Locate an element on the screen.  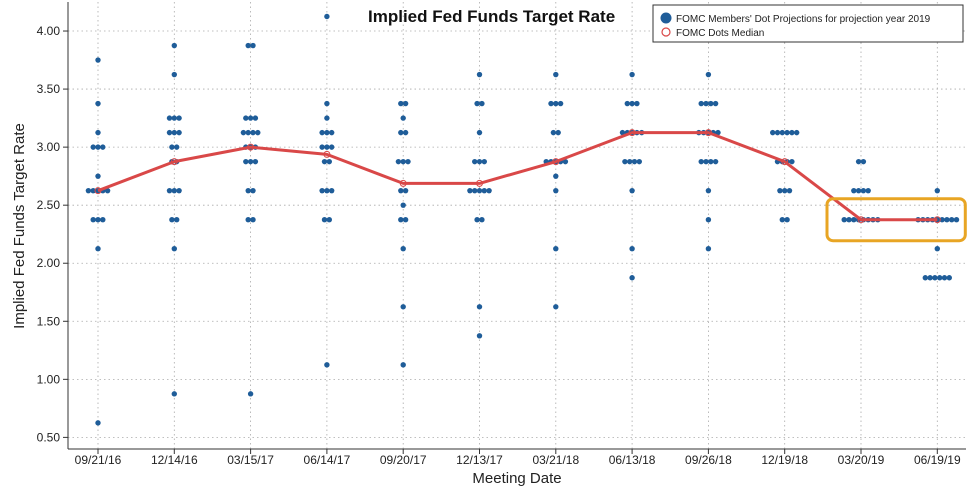
legend-median-marker is located at coordinates (666, 32).